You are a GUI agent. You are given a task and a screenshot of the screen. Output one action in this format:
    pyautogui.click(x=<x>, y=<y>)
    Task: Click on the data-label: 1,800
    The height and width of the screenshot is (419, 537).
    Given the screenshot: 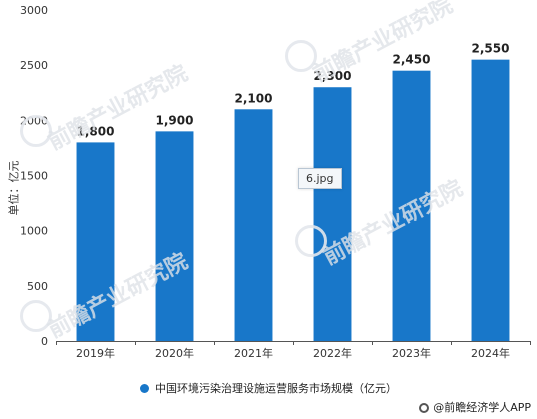 What is the action you would take?
    pyautogui.click(x=96, y=131)
    